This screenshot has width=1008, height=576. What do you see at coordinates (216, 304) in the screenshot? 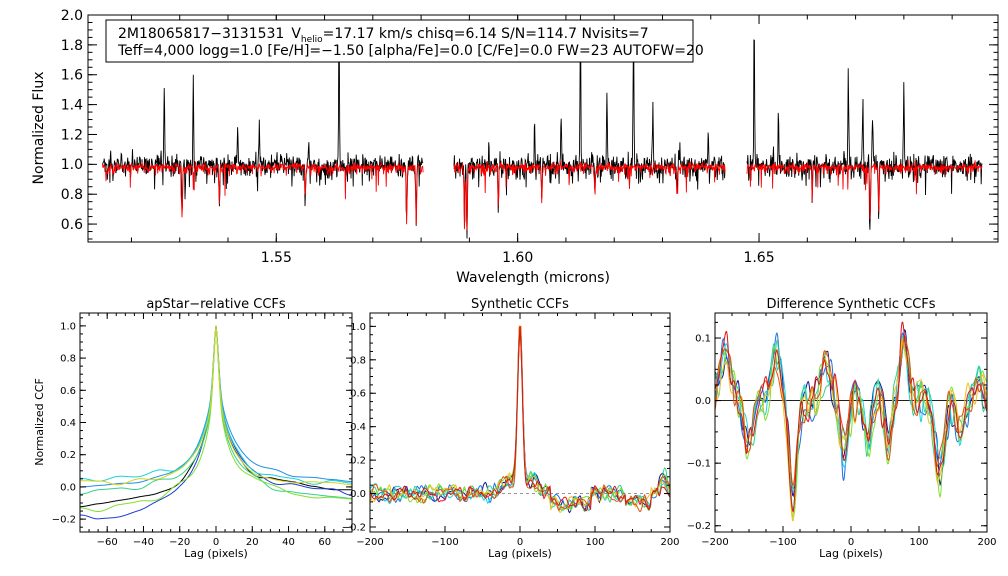
I see `apstar-ccf-title: apStar−relative CCFs` at bounding box center [216, 304].